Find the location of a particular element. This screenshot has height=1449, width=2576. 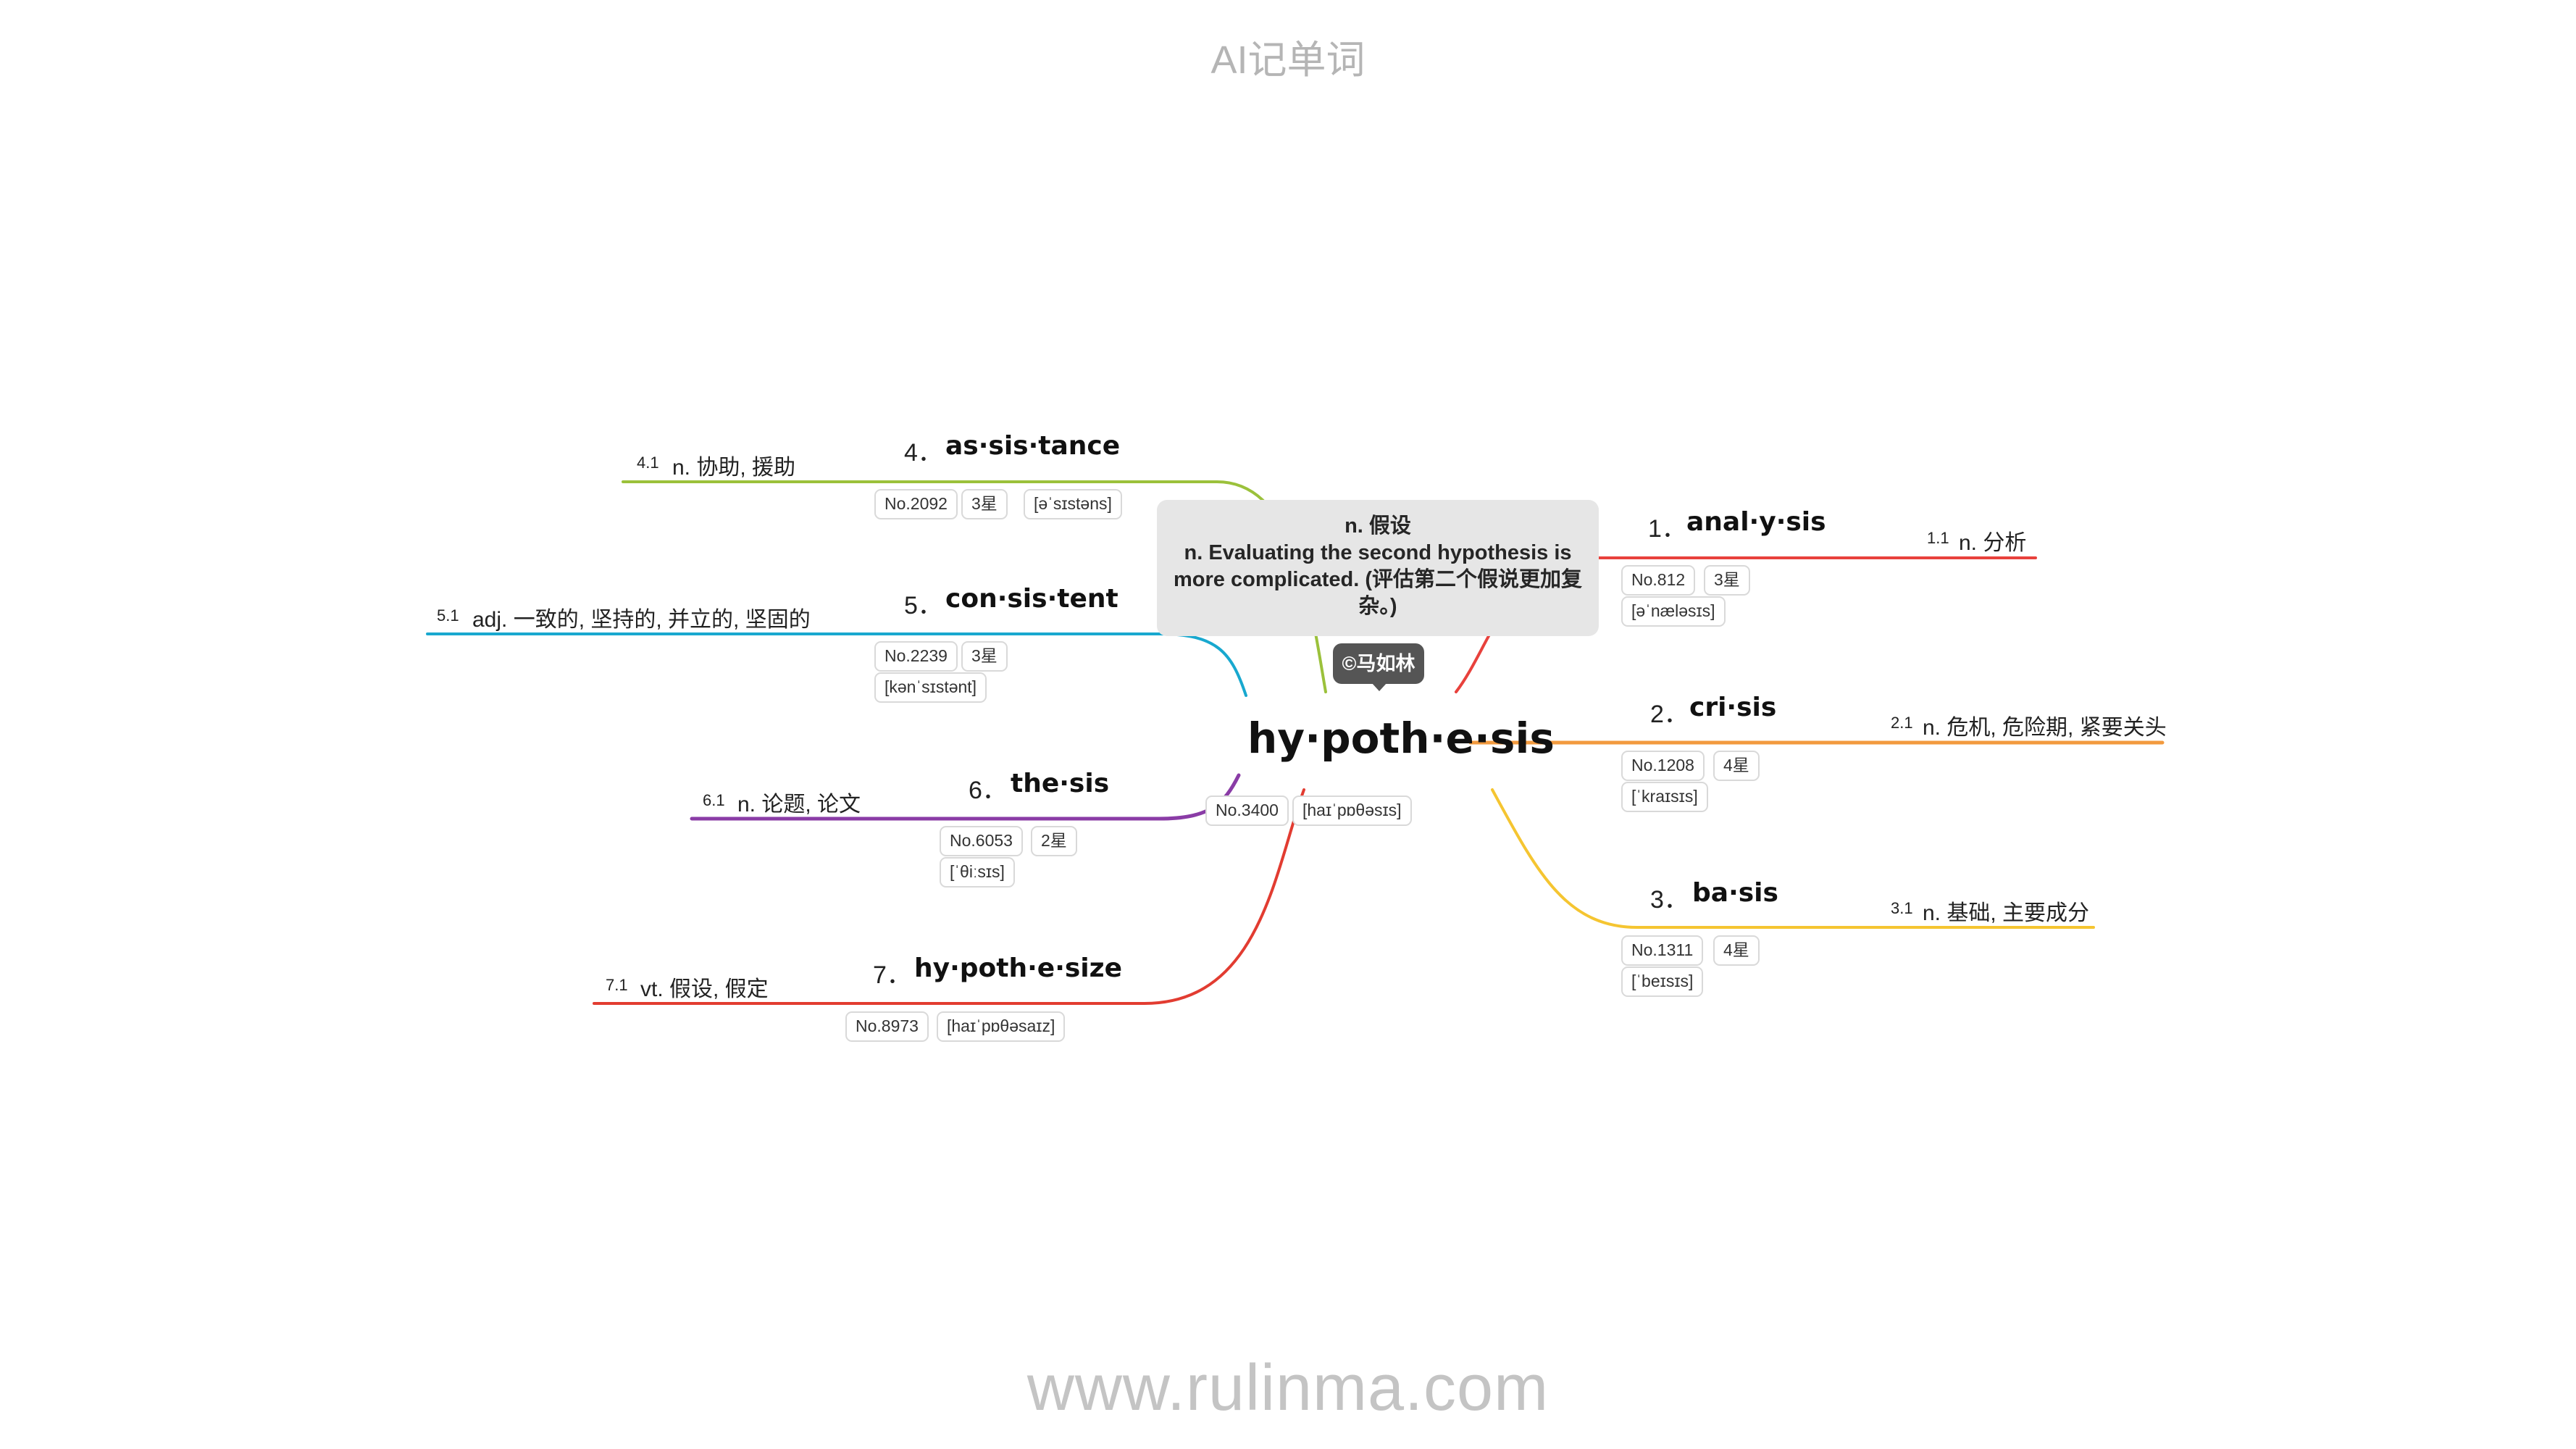

word-phonetic: [haɪˈpɒθəsaɪz] is located at coordinates (1001, 1027).